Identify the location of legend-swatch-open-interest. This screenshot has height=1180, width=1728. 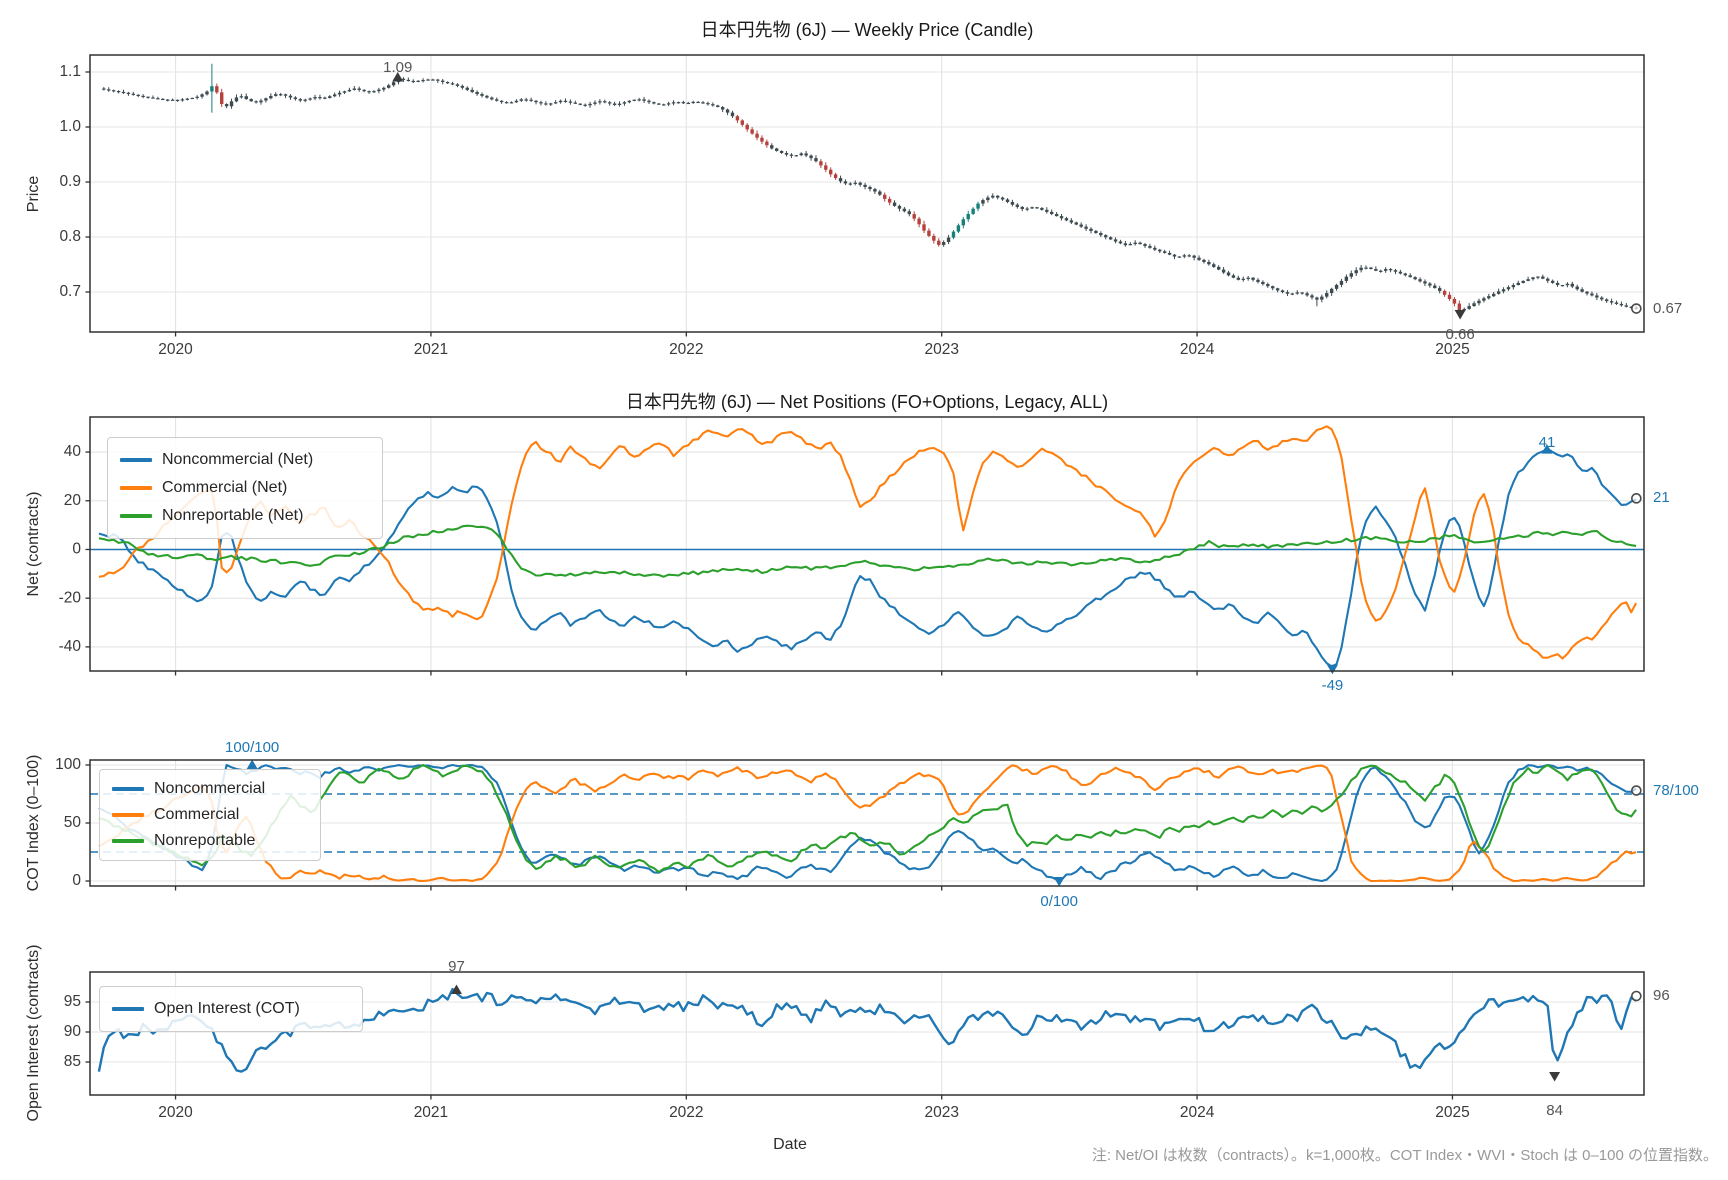
(128, 1009).